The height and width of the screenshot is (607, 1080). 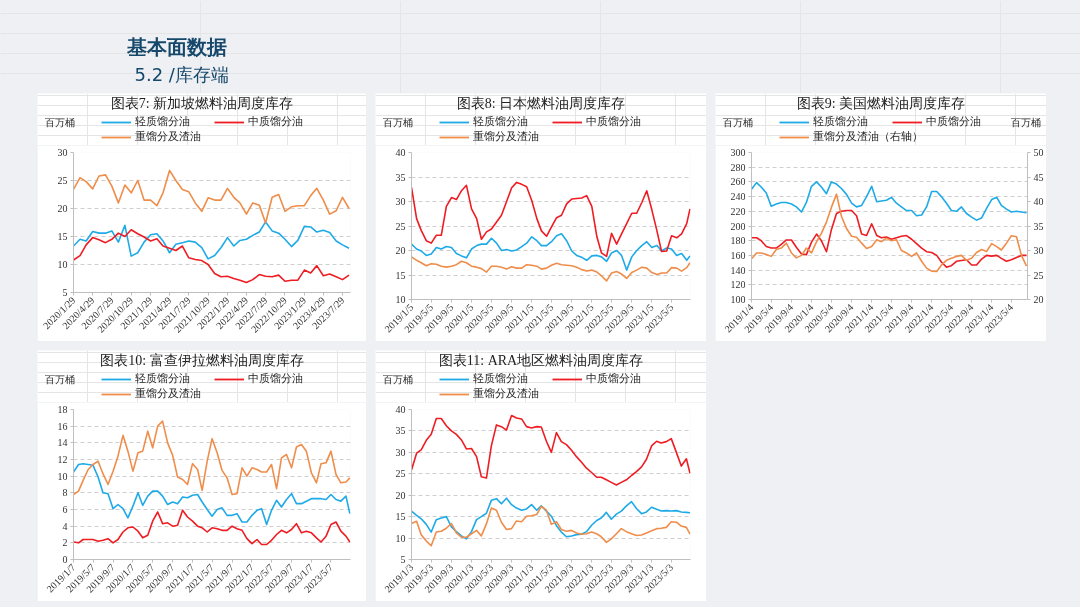 What do you see at coordinates (738, 299) in the screenshot?
I see `y-tick-label: 100` at bounding box center [738, 299].